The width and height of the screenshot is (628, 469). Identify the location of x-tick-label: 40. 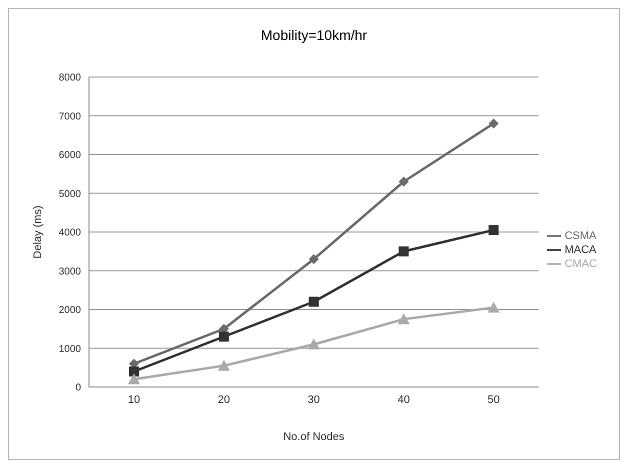
(404, 400).